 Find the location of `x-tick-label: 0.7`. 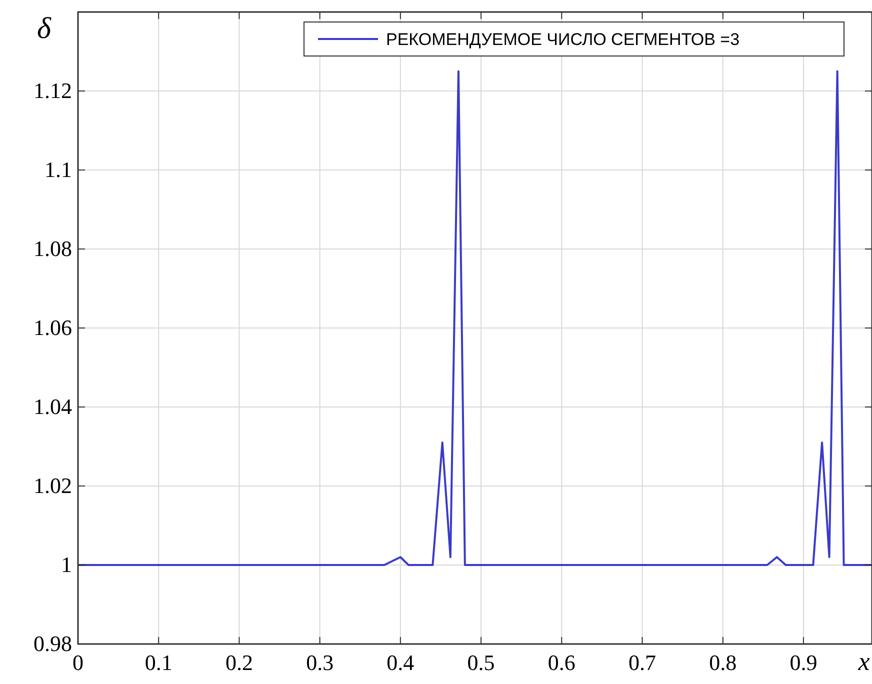

x-tick-label: 0.7 is located at coordinates (642, 662).